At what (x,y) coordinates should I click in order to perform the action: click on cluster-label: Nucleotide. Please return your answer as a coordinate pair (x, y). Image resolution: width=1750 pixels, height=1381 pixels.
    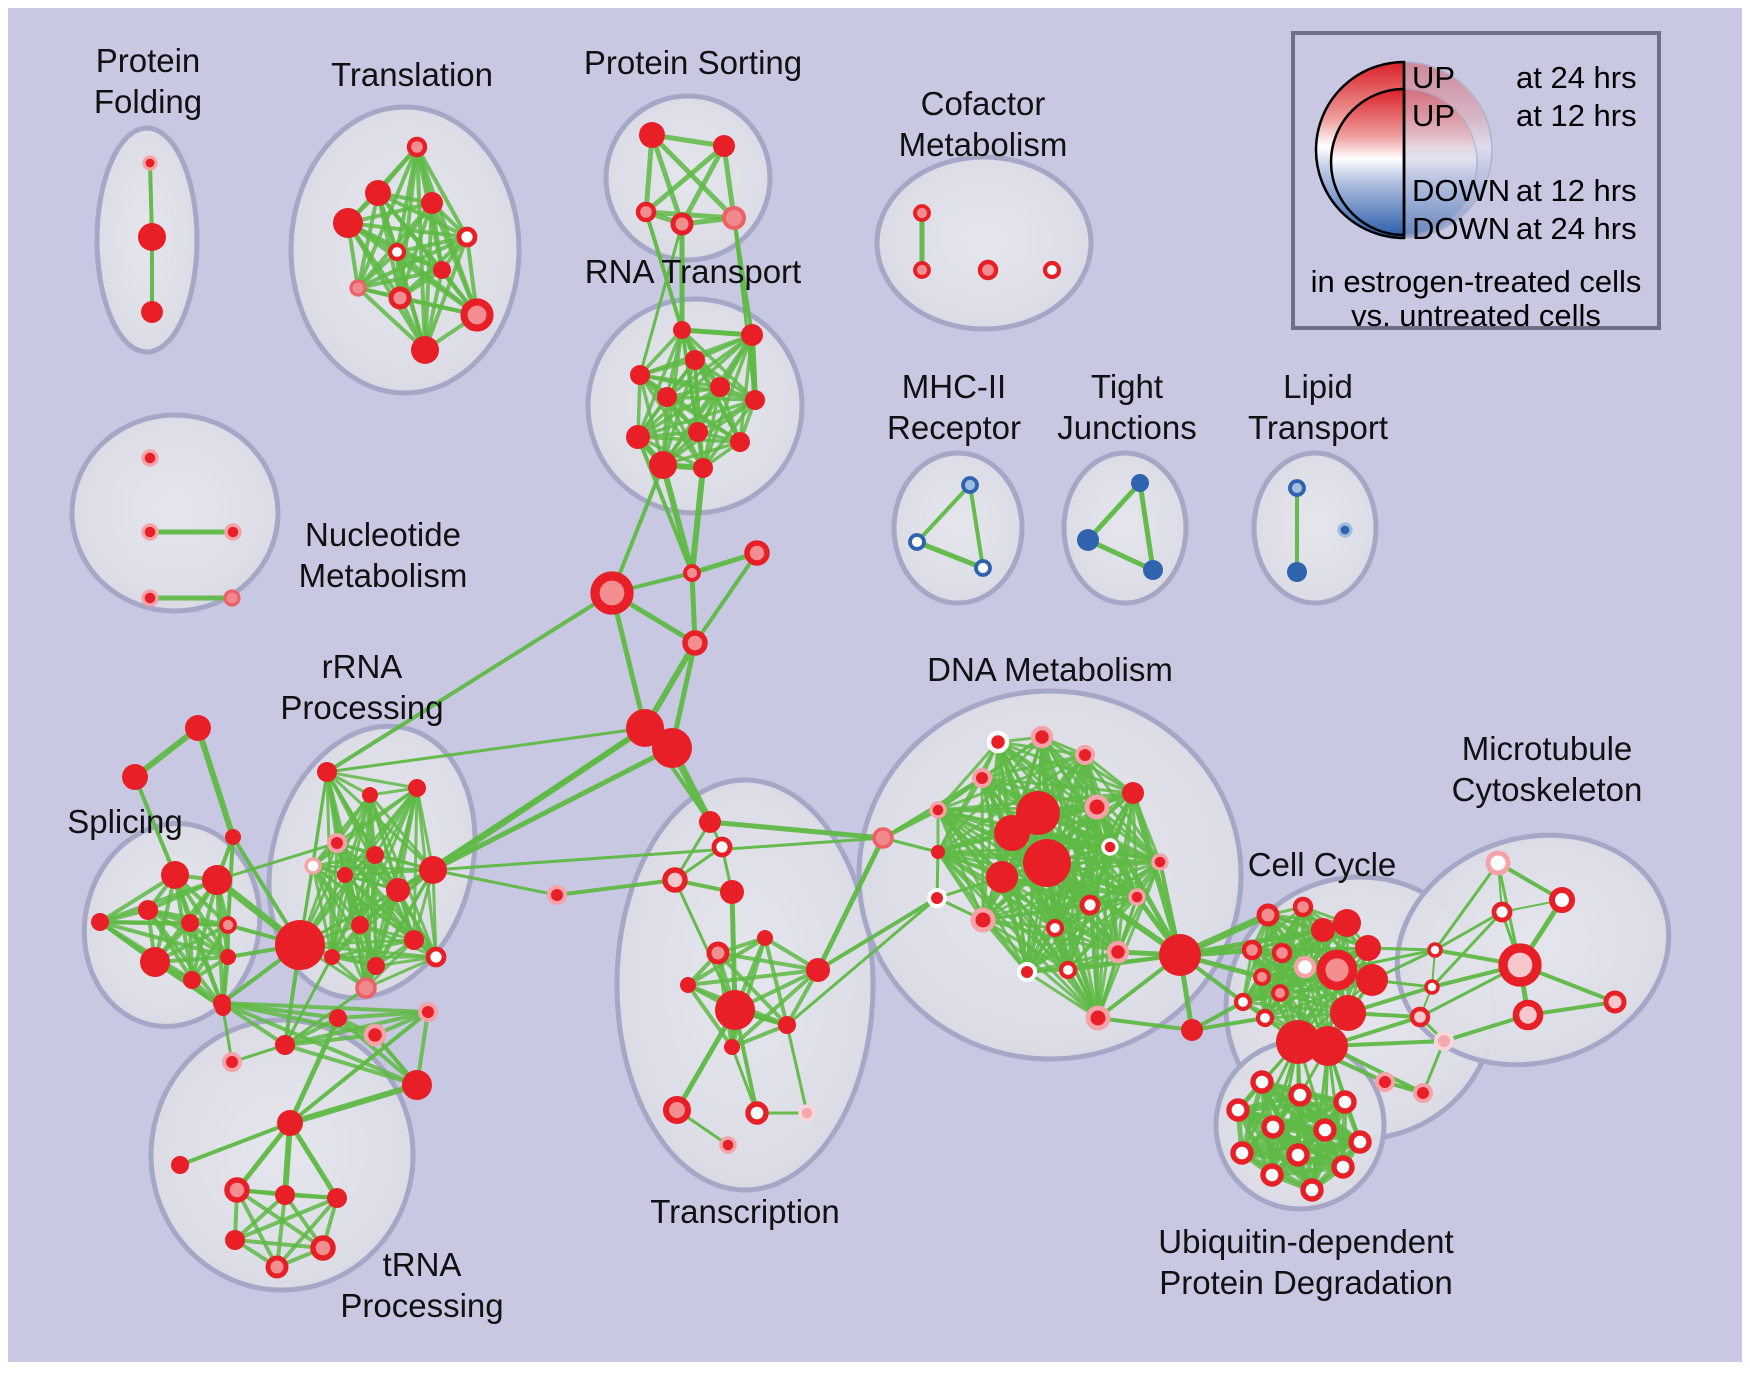
    Looking at the image, I should click on (383, 534).